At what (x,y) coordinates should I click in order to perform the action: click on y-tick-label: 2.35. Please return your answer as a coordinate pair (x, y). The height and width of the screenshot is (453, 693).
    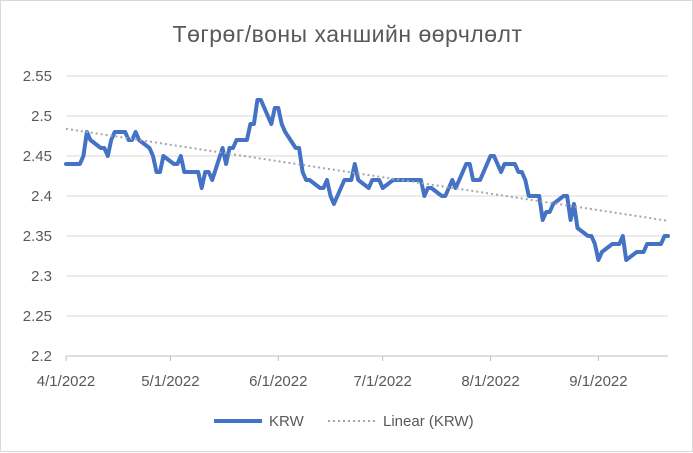
    Looking at the image, I should click on (37, 236).